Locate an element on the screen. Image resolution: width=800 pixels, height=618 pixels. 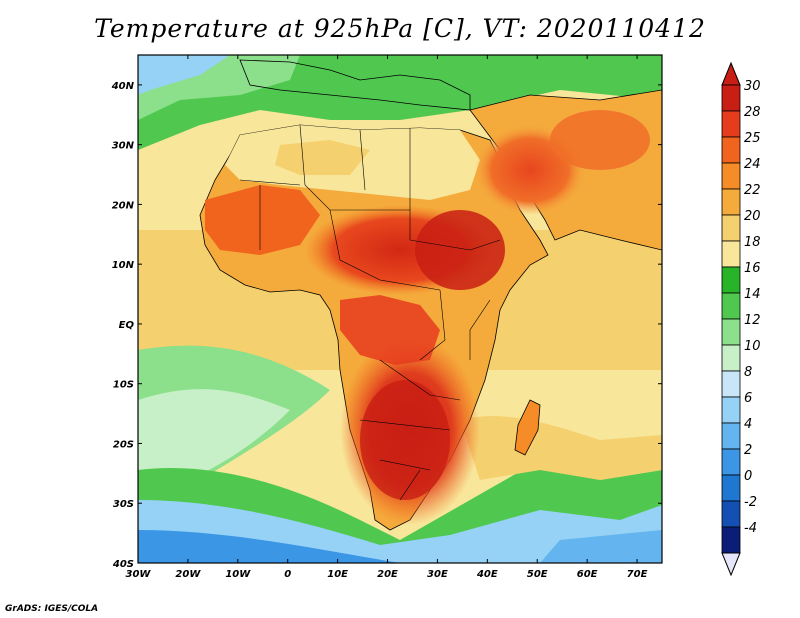
southern-ocean-east-zone is located at coordinates (601, 546).